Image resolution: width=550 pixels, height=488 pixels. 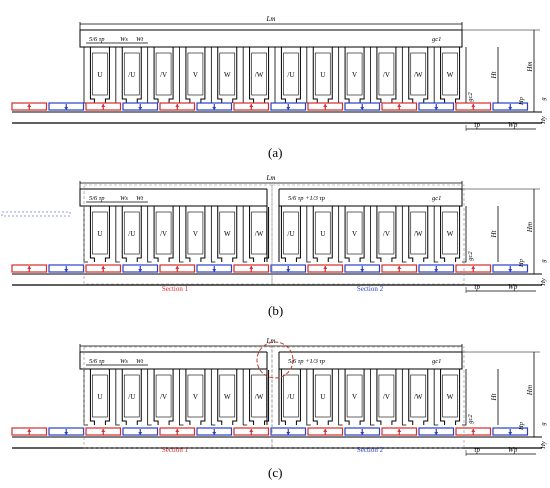 I want to click on c-gc2-label: gc2, so click(x=470, y=419).